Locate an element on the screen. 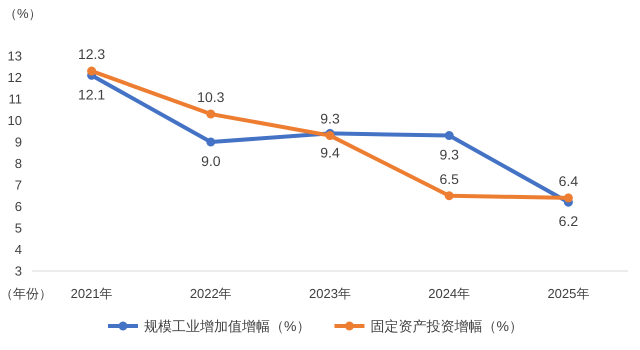 This screenshot has height=350, width=640. data-label: 9.4 is located at coordinates (330, 152).